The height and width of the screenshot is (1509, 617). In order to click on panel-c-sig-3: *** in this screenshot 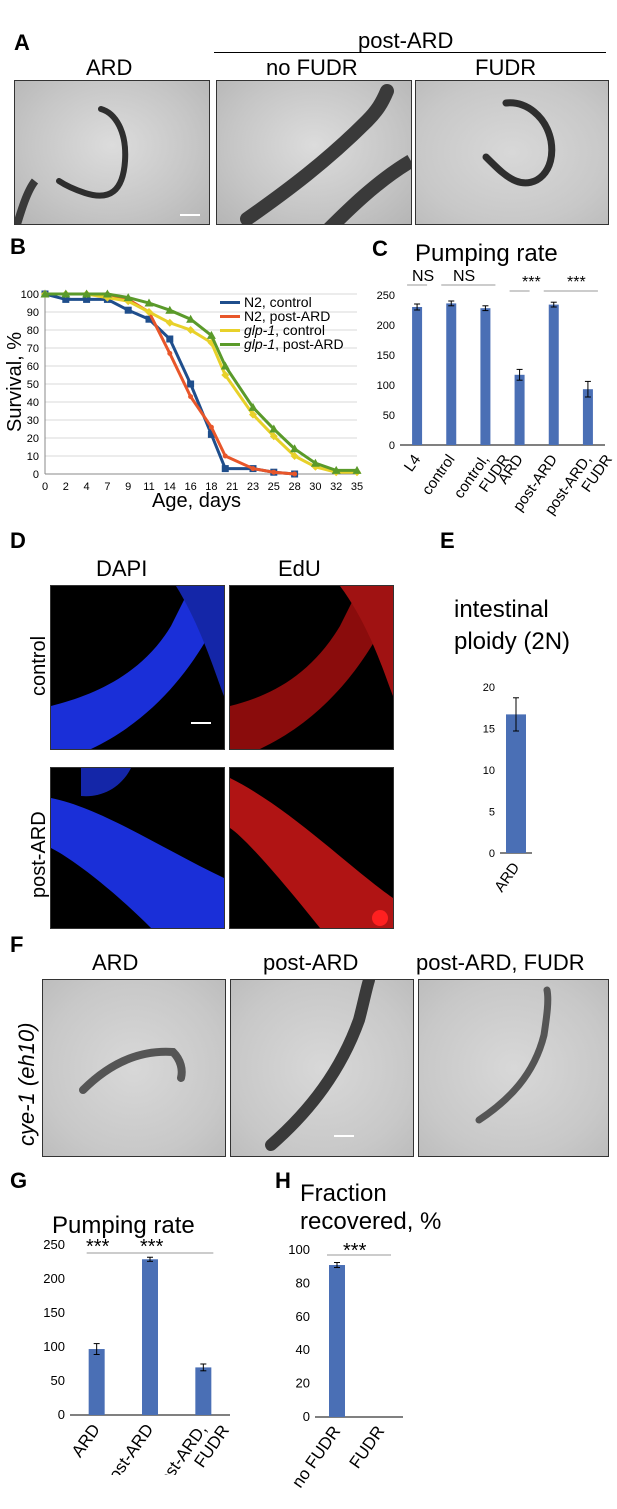, I will do `click(576, 282)`.